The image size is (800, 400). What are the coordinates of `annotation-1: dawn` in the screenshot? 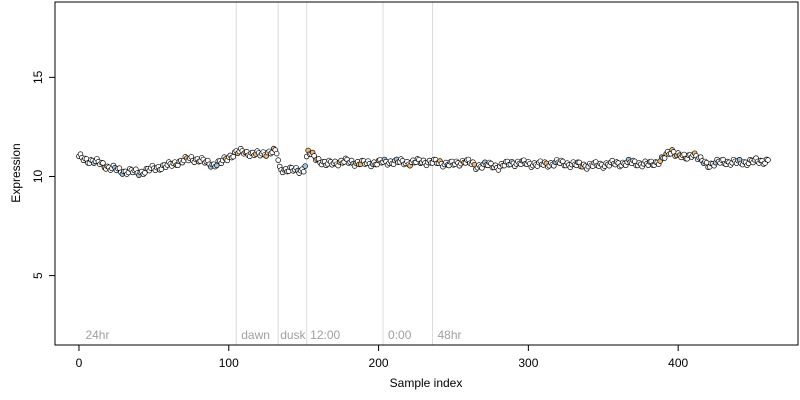 It's located at (255, 335).